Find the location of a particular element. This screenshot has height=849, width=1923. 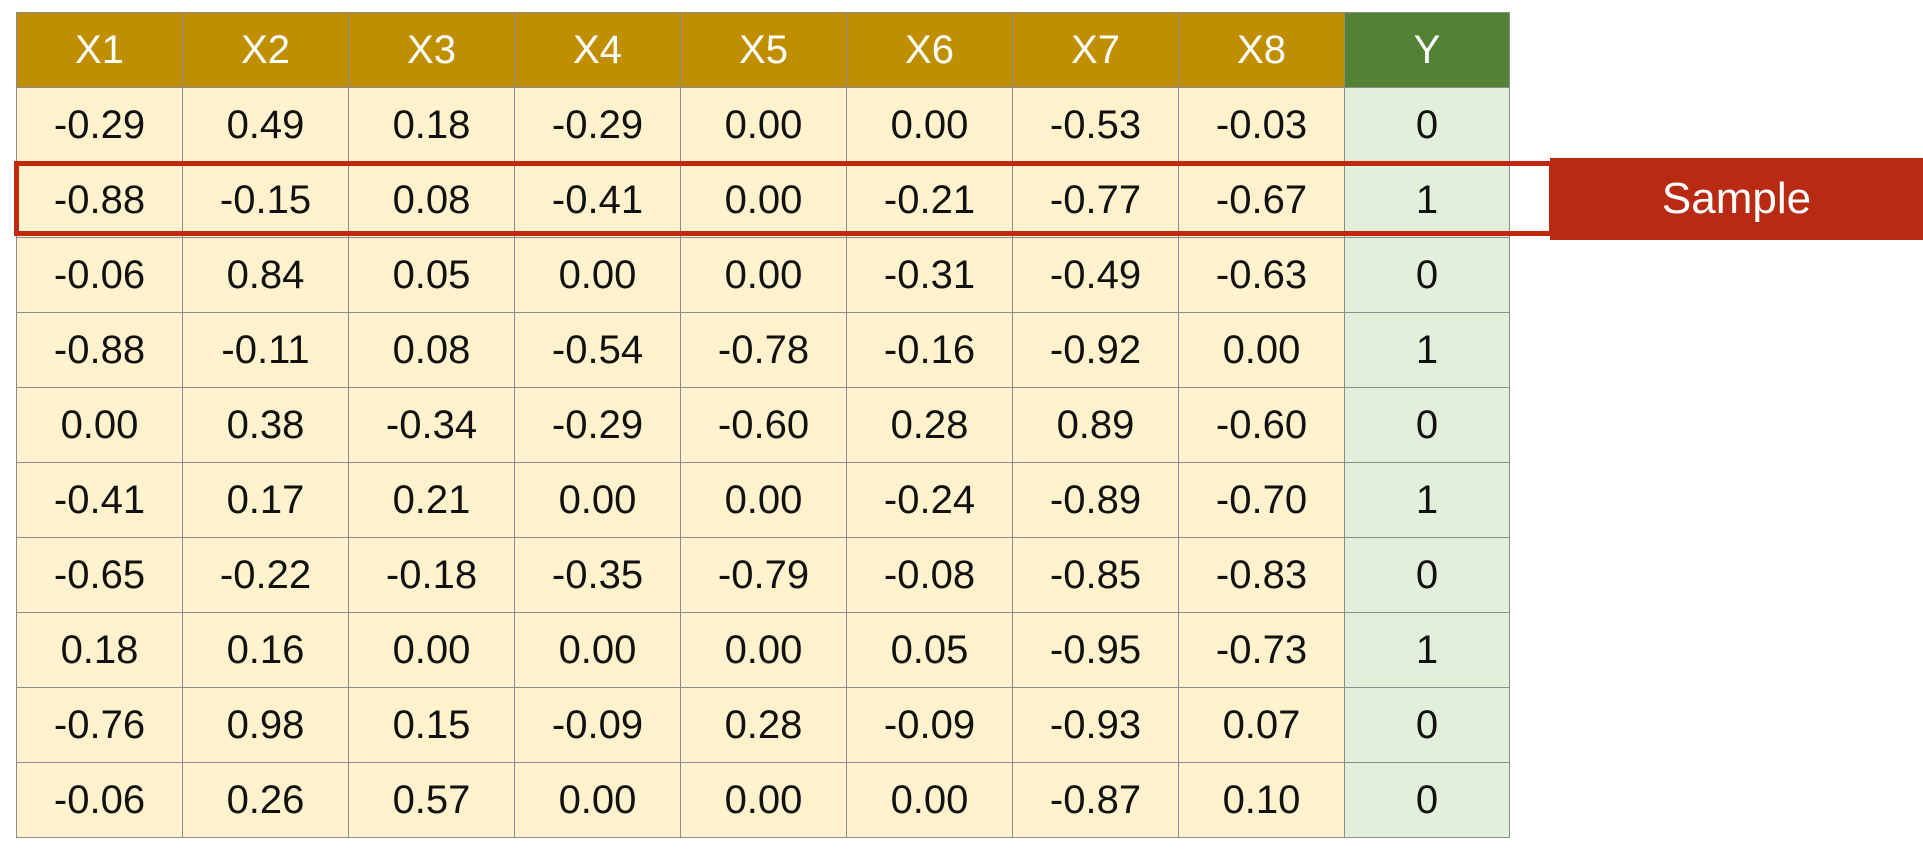

cell-x5: -0.78 is located at coordinates (763, 350).